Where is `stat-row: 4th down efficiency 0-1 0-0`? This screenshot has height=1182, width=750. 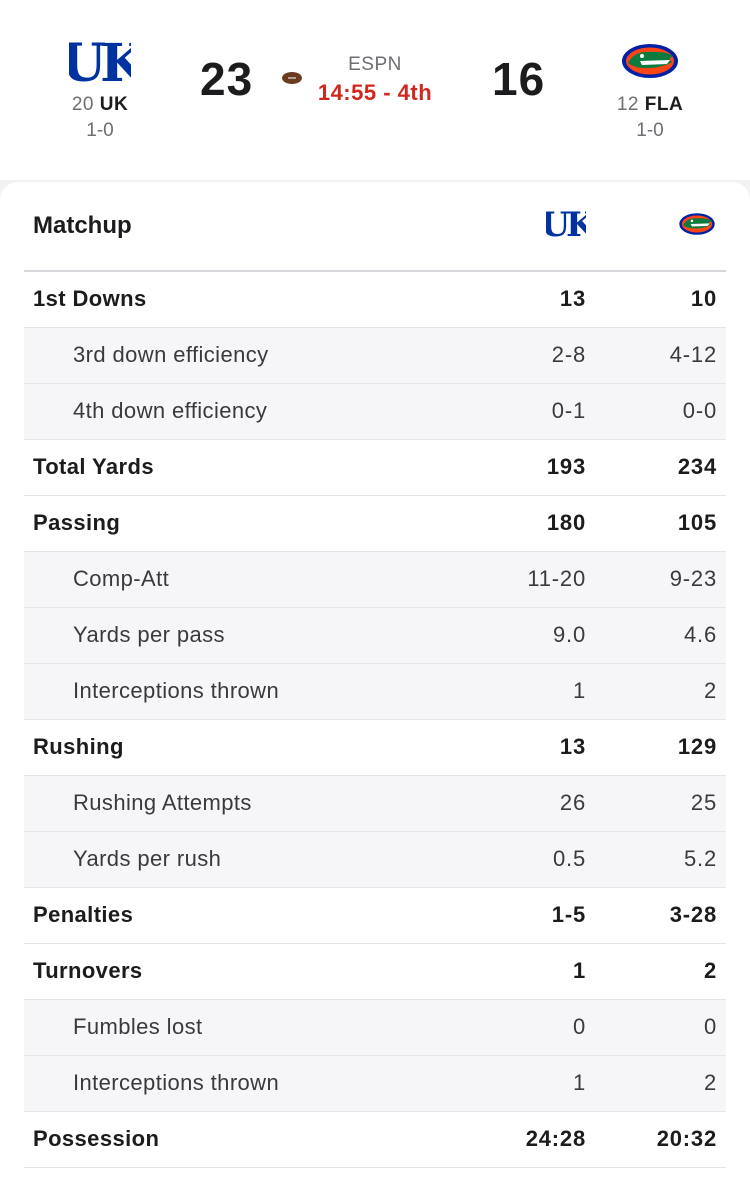
stat-row: 4th down efficiency 0-1 0-0 is located at coordinates (375, 412).